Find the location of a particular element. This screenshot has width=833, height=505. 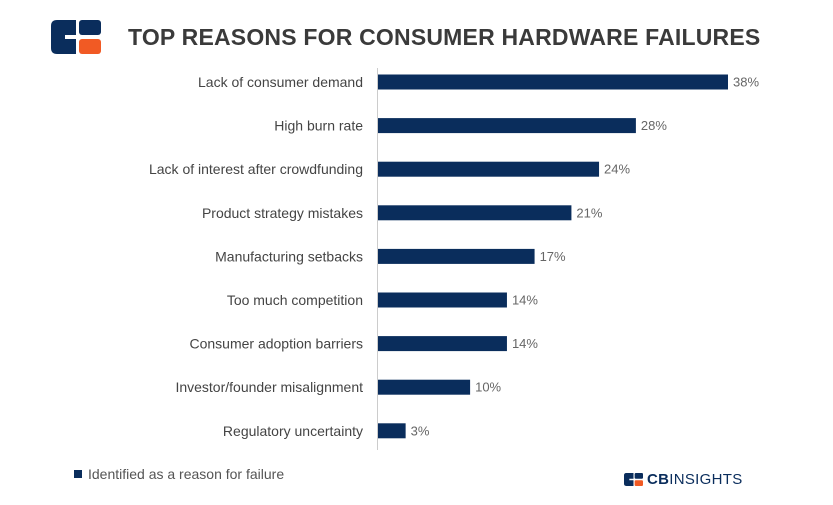

brand-wordmark: CBINSIGHTS is located at coordinates (695, 479).